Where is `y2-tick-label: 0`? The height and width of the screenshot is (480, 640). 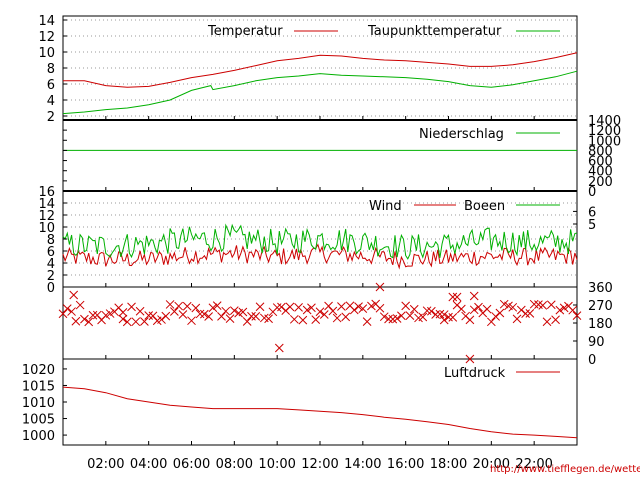 y2-tick-label: 0 is located at coordinates (592, 360).